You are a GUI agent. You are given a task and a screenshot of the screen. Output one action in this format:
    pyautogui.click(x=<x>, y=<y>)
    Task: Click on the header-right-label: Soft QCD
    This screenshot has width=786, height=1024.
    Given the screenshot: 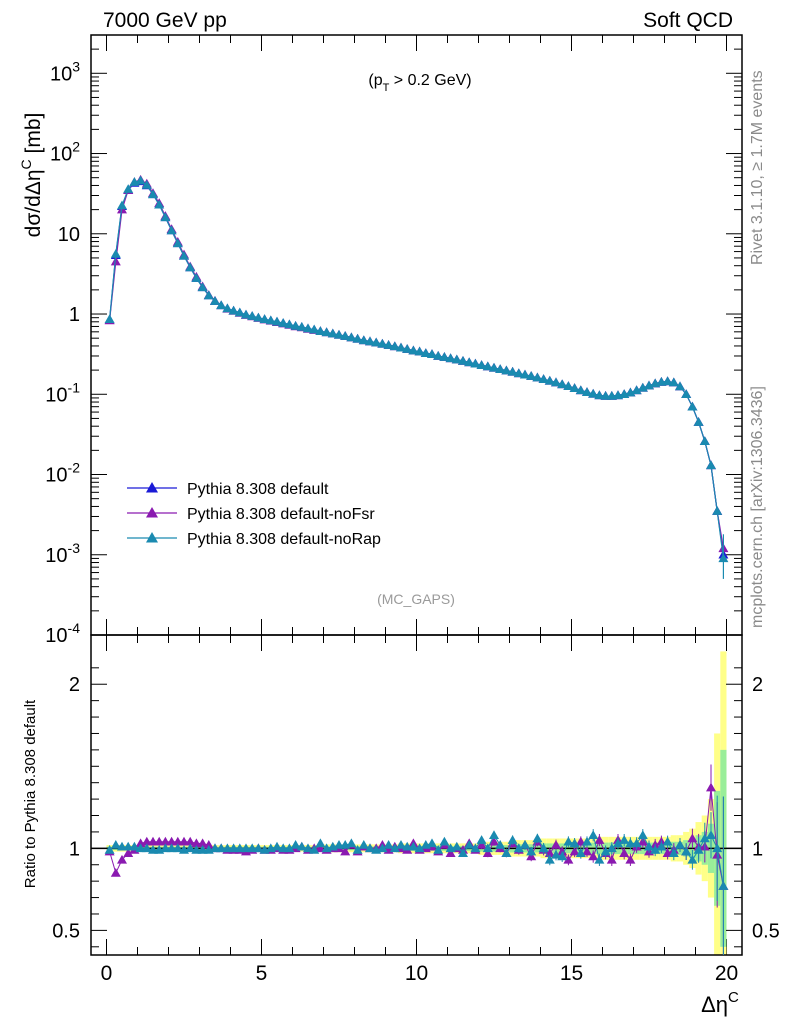 What is the action you would take?
    pyautogui.click(x=688, y=20)
    